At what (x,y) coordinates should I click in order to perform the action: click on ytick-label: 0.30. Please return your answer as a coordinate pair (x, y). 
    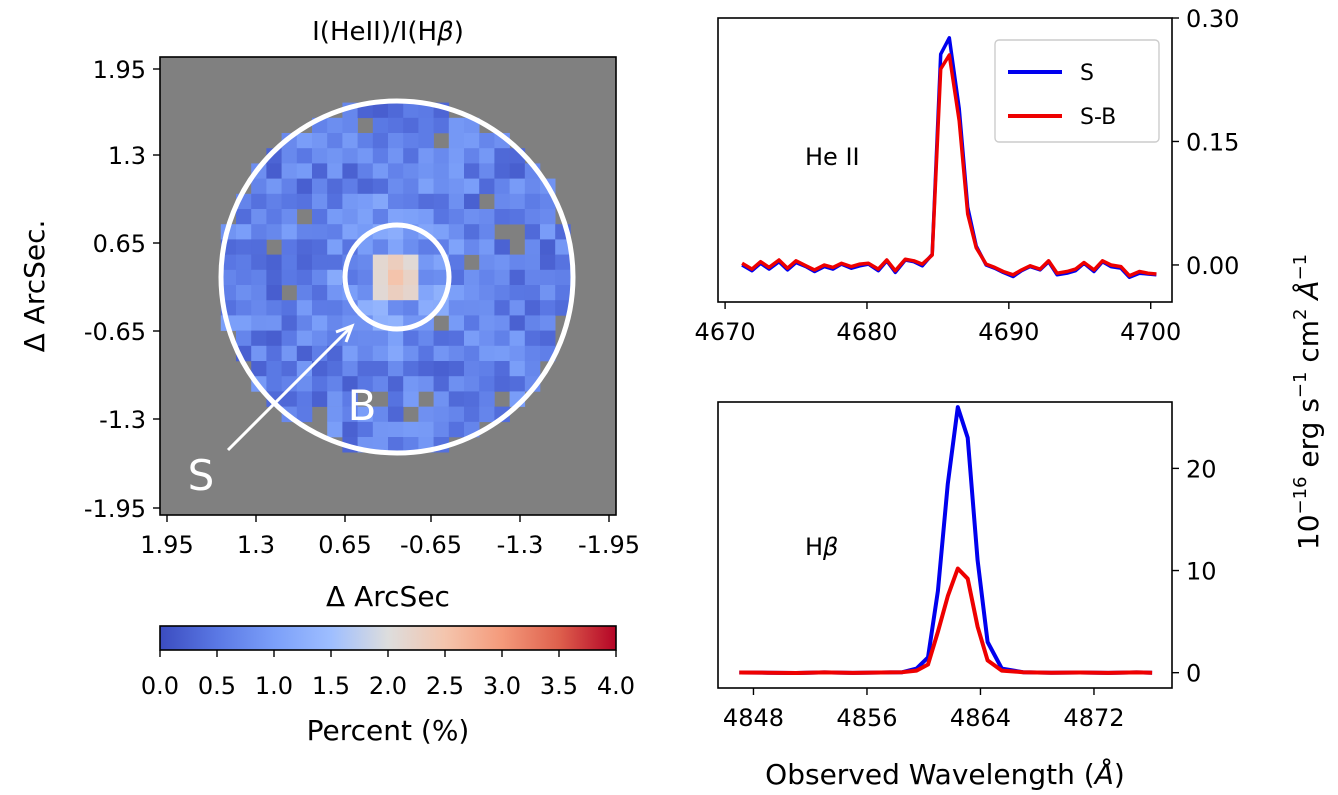
    Looking at the image, I should click on (1212, 19).